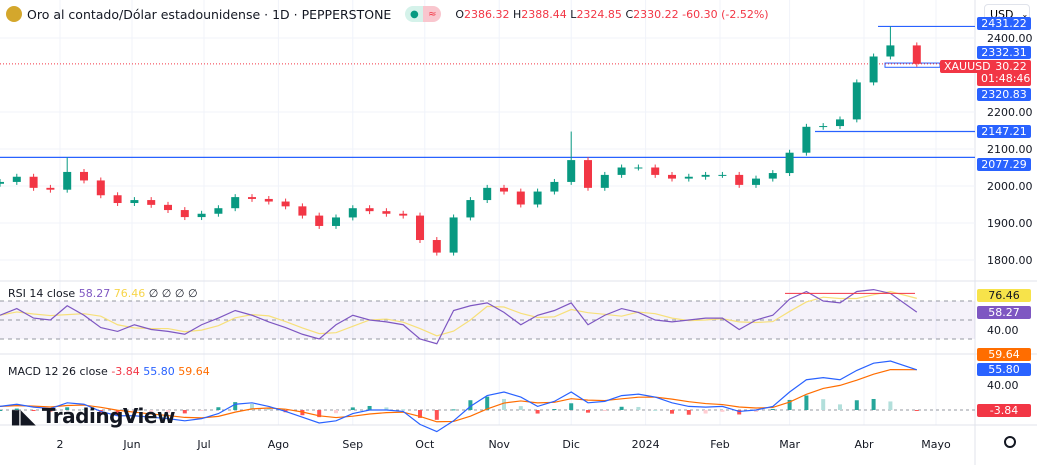  What do you see at coordinates (1010, 223) in the screenshot?
I see `price-tick-label: 1900.00` at bounding box center [1010, 223].